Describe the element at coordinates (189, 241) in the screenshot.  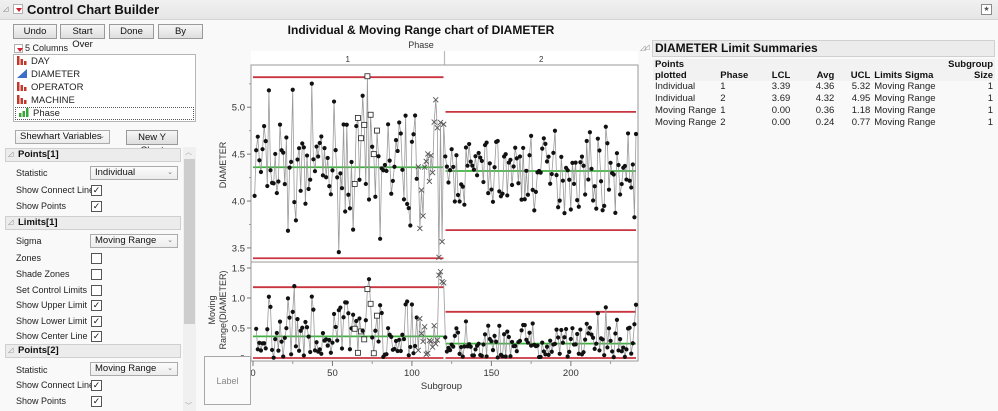
I see `scrollbar-thumb` at that location.